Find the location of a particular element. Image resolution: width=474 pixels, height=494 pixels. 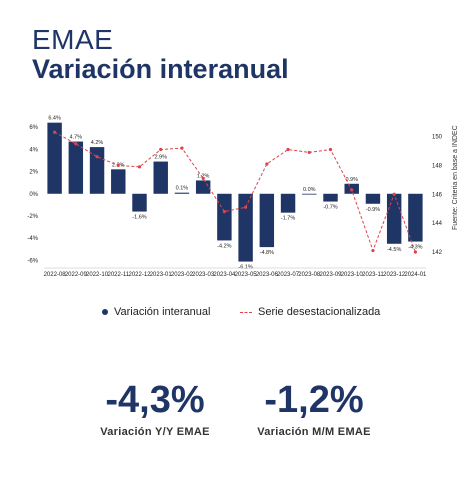

legend-line: Serie desestacionalizada is located at coordinates (310, 312).